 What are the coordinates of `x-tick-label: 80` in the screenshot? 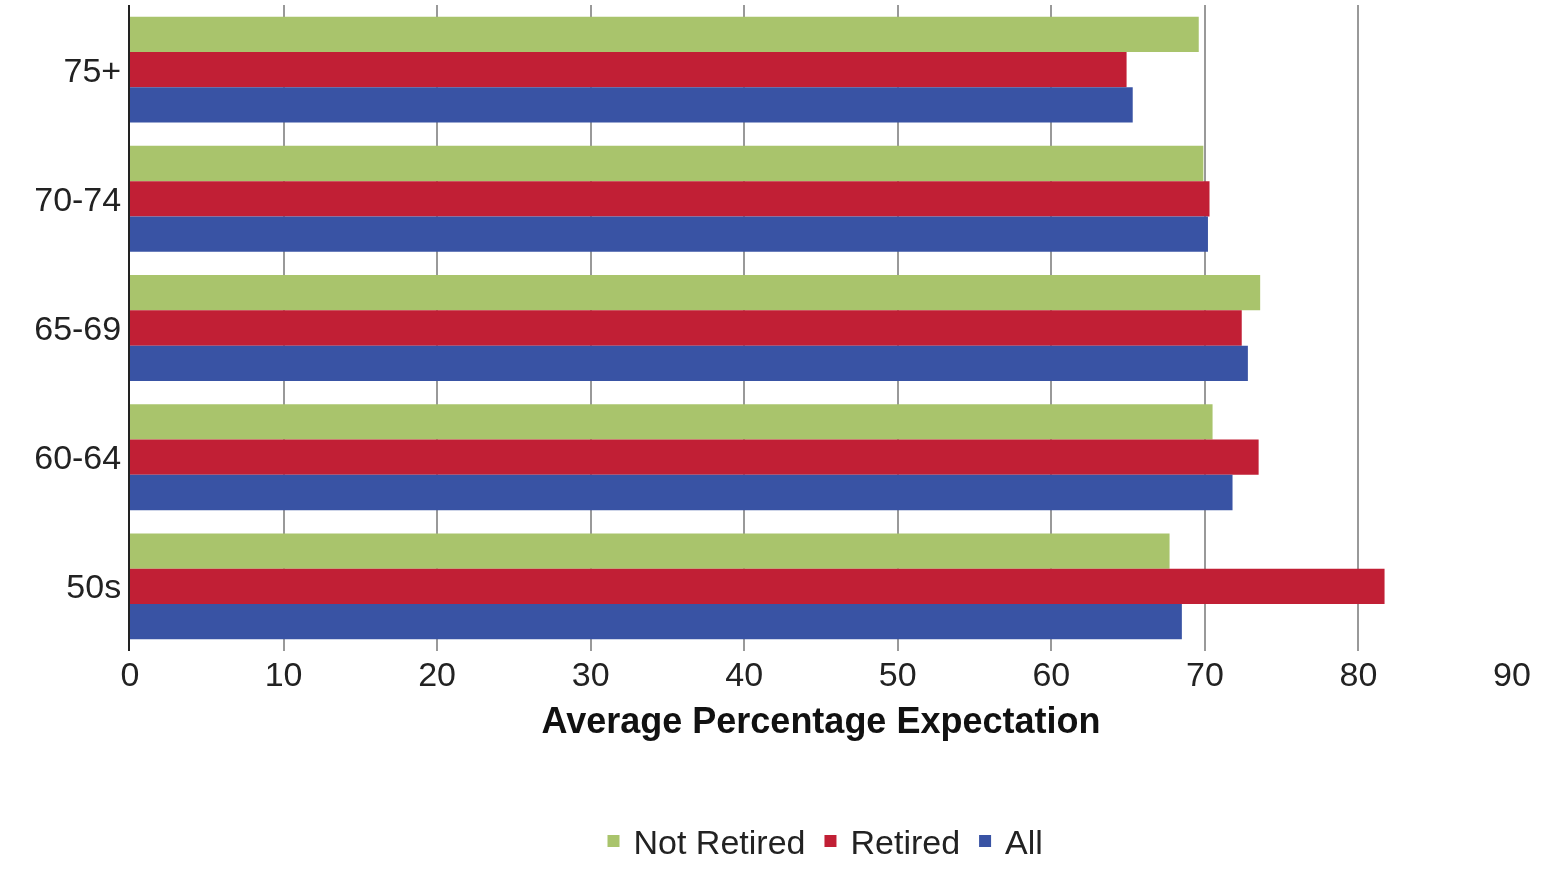 It's located at (1358, 674).